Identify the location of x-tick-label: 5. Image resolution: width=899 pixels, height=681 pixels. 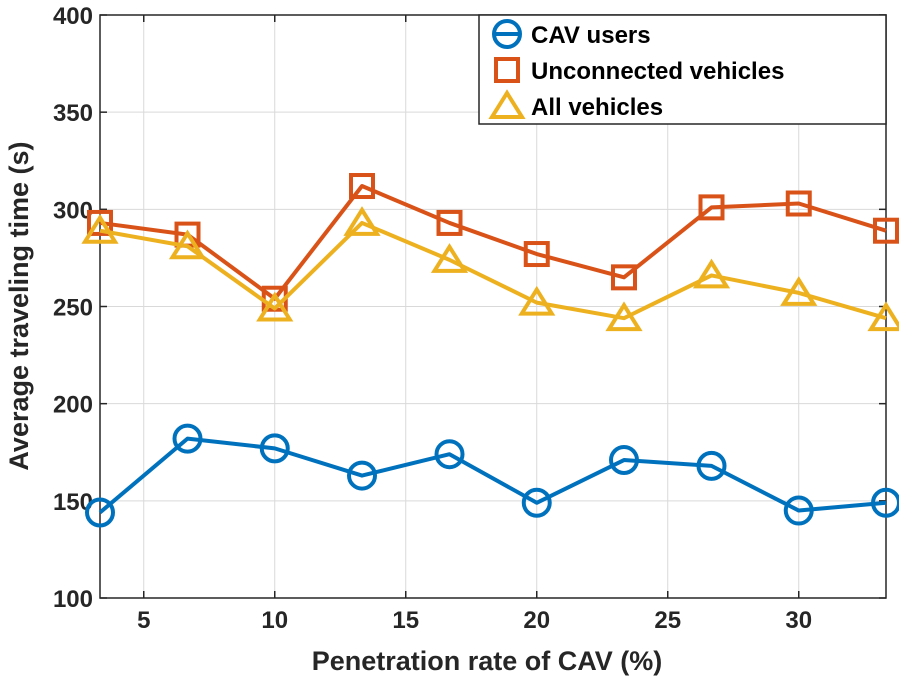
(143, 620).